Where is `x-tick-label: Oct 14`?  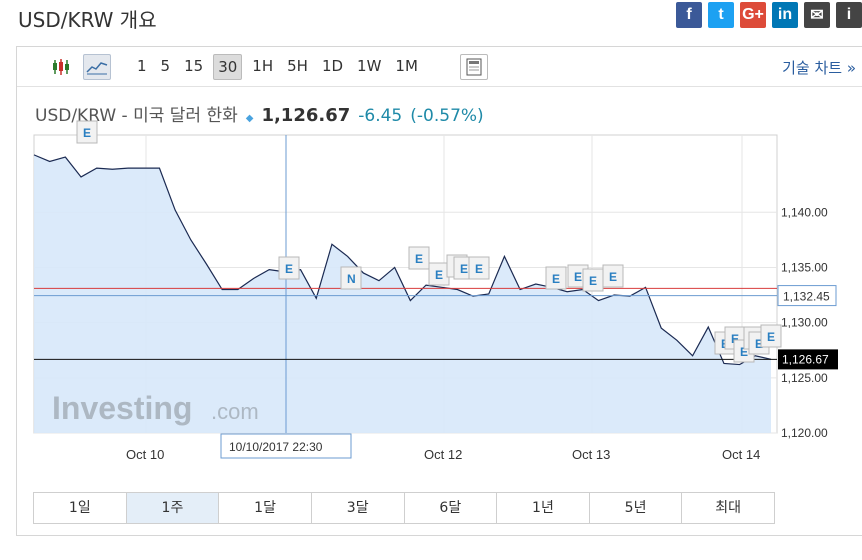
x-tick-label: Oct 14 is located at coordinates (741, 454).